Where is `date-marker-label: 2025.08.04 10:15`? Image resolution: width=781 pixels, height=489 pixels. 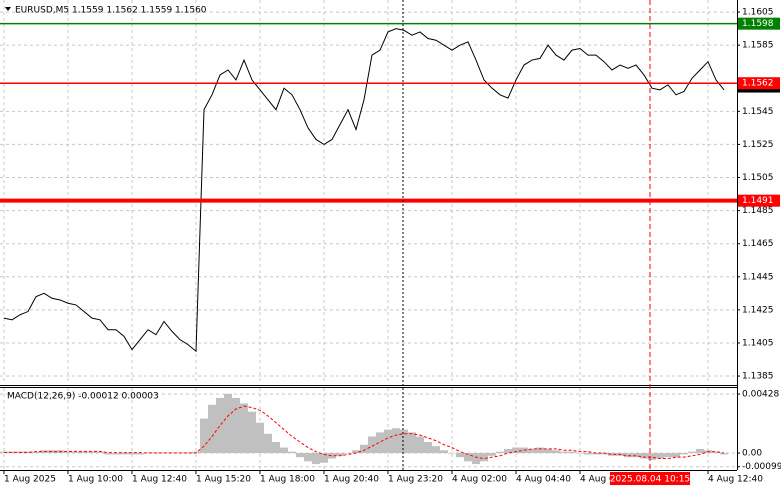 date-marker-label: 2025.08.04 10:15 is located at coordinates (650, 480).